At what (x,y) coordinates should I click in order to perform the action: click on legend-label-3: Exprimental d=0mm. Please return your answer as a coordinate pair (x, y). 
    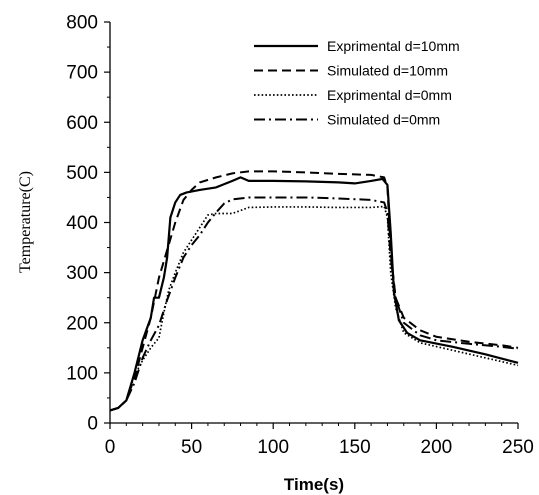
    Looking at the image, I should click on (389, 95).